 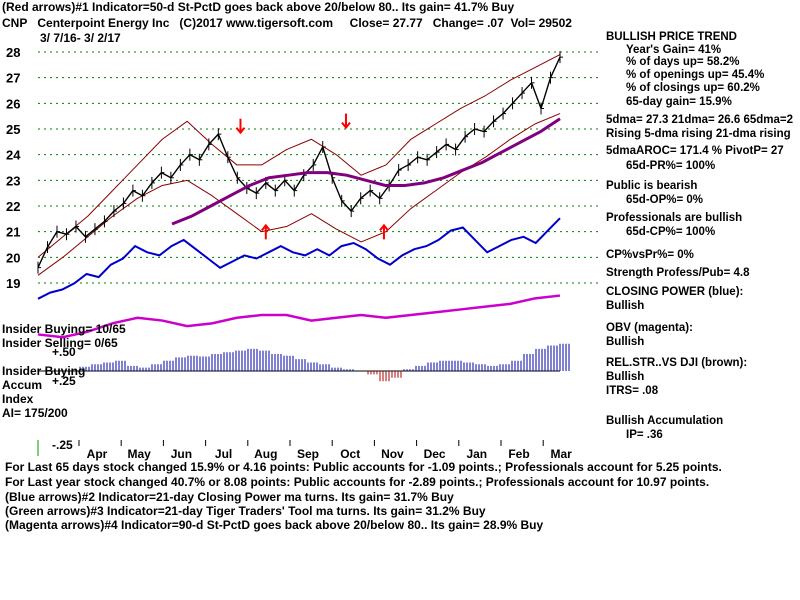 What do you see at coordinates (386, 23) in the screenshot?
I see `close-value: Close= 27.77` at bounding box center [386, 23].